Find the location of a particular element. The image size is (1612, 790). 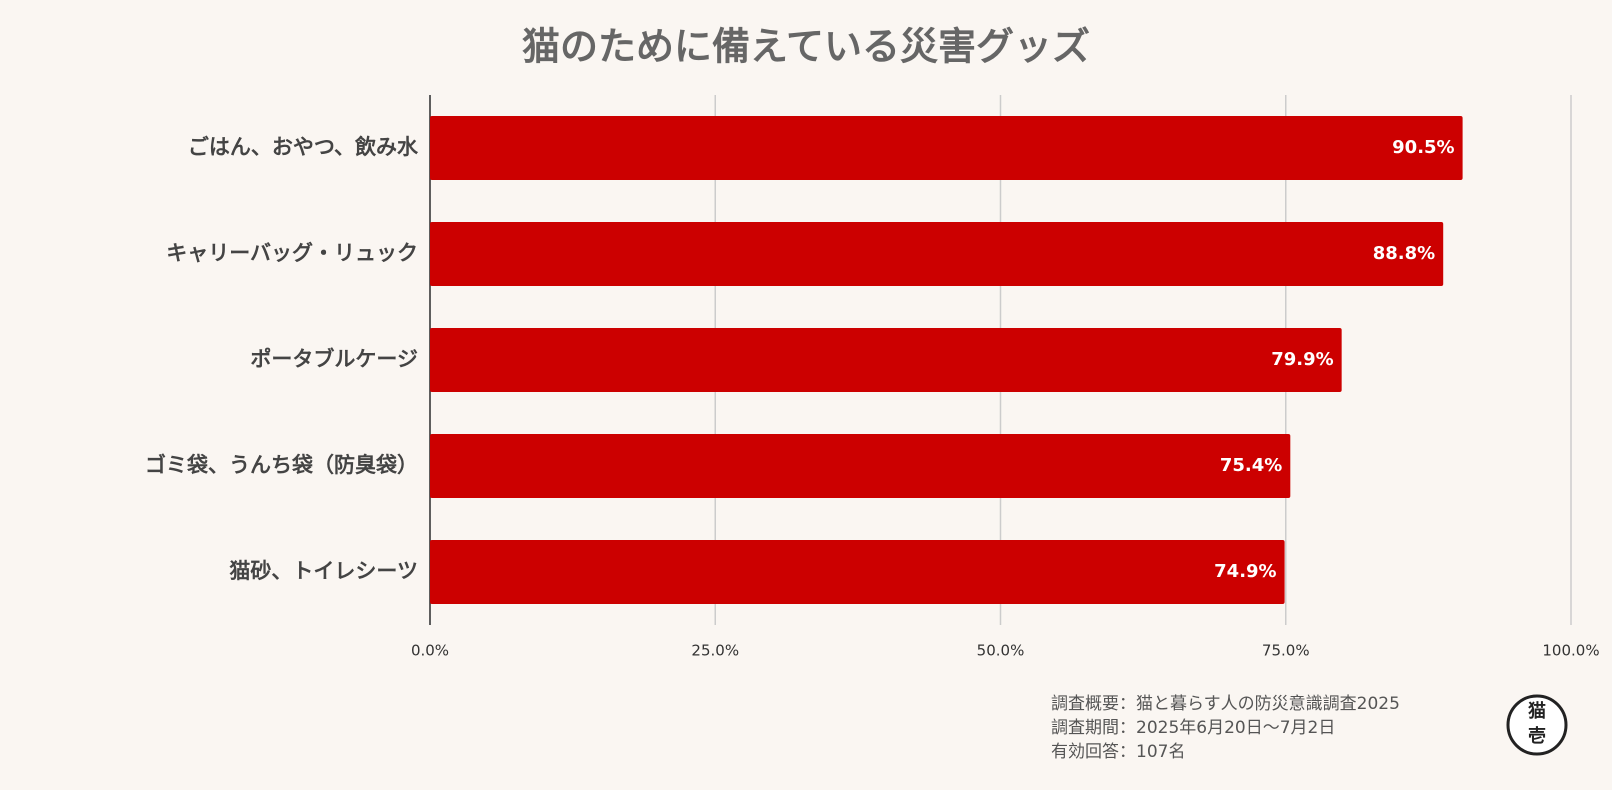

x-tick-label: 75.0% is located at coordinates (1286, 651).